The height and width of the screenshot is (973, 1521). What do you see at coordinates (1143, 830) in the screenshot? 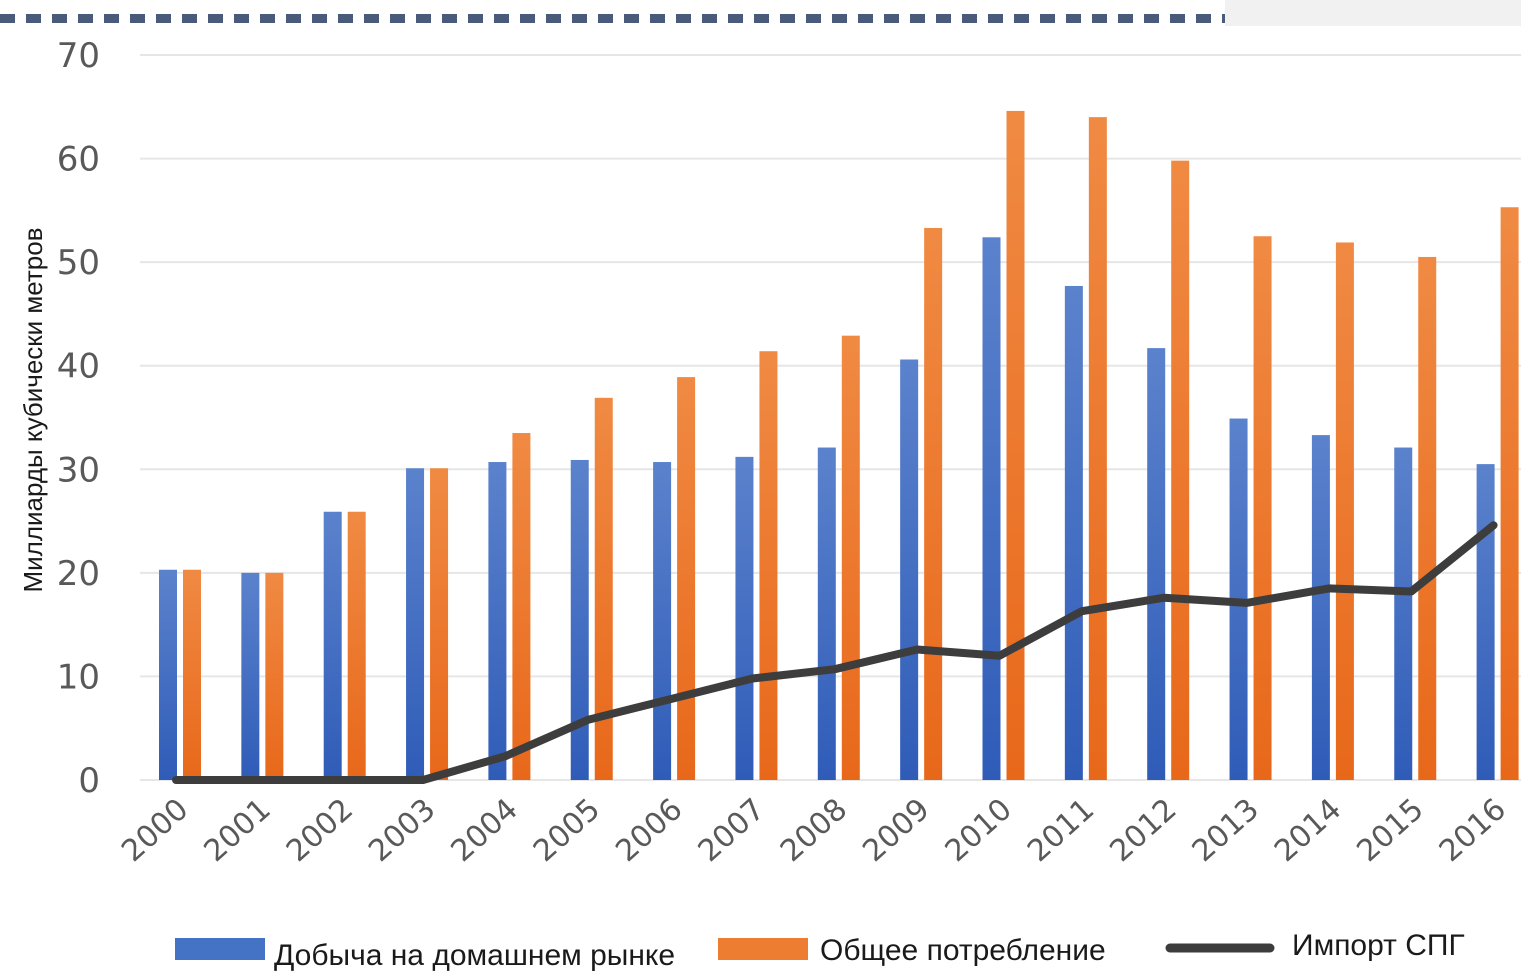
I see `x-tick-label: 2012` at bounding box center [1143, 830].